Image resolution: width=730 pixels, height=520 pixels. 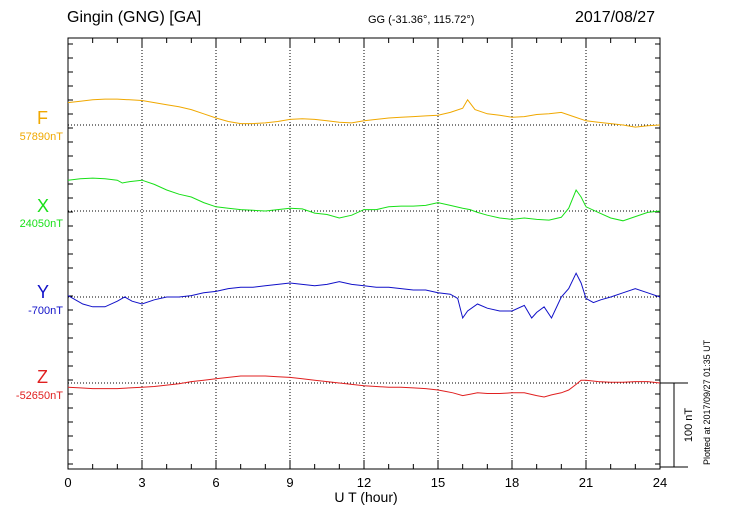 What do you see at coordinates (42, 377) in the screenshot?
I see `component-label-Z: Z` at bounding box center [42, 377].